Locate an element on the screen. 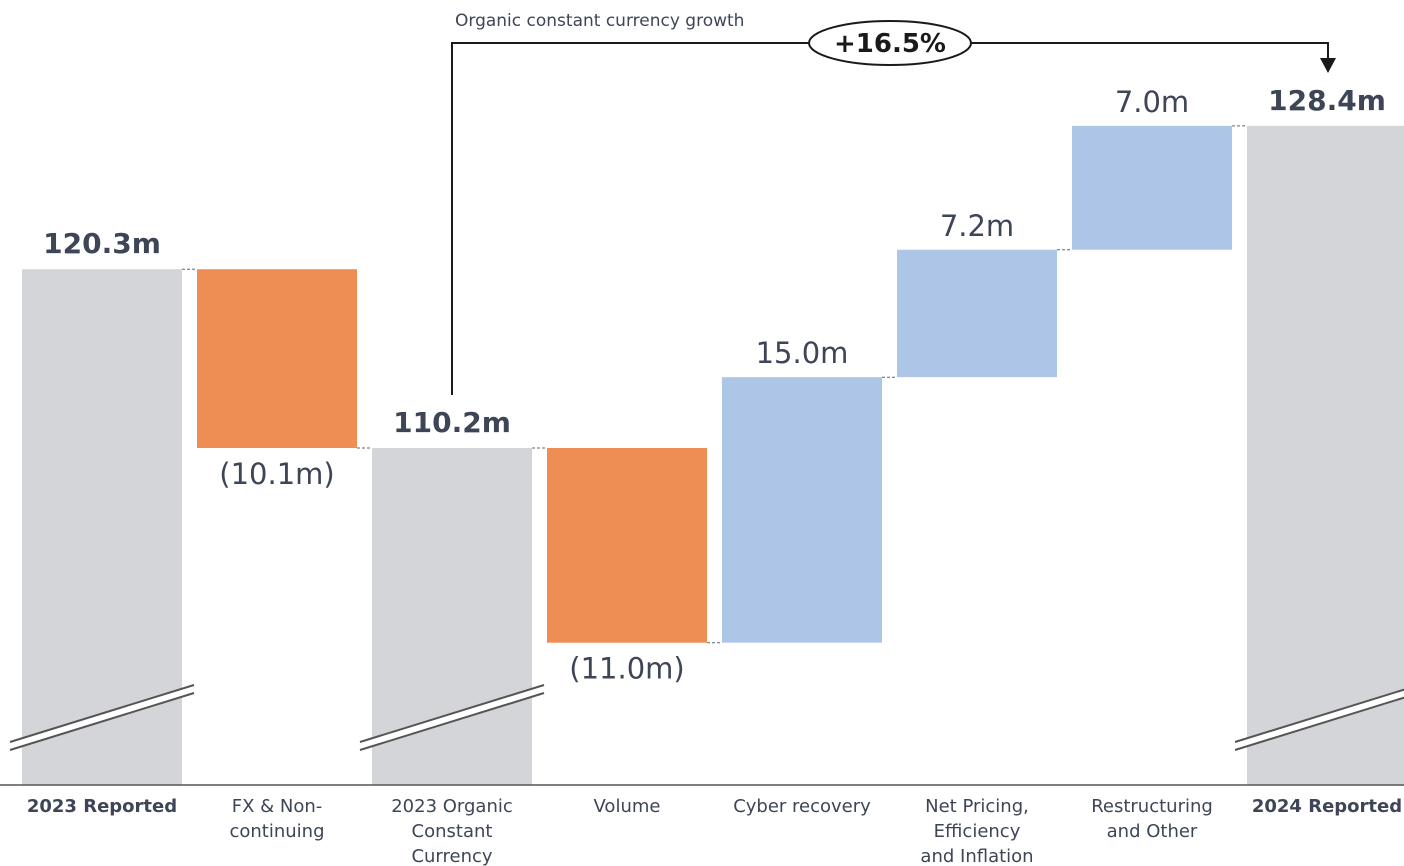 This screenshot has width=1404, height=866. growth-label: Organic constant currency growth is located at coordinates (599, 21).